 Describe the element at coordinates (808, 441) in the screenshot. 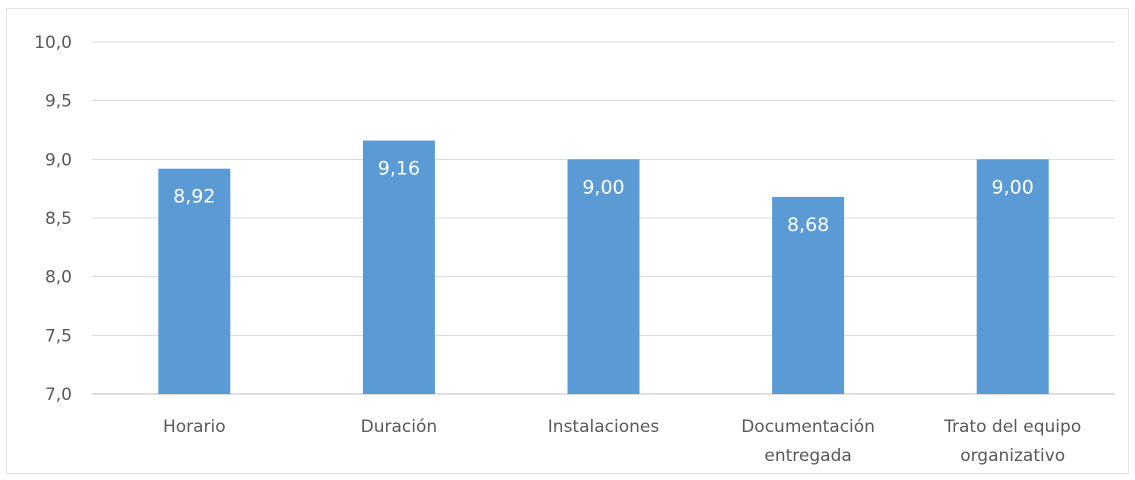

I see `x-category-label: Documentación entregada` at that location.